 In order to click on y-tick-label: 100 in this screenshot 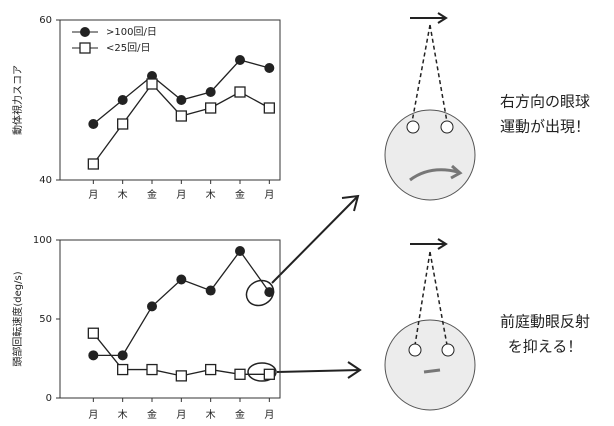, I will do `click(42, 240)`.